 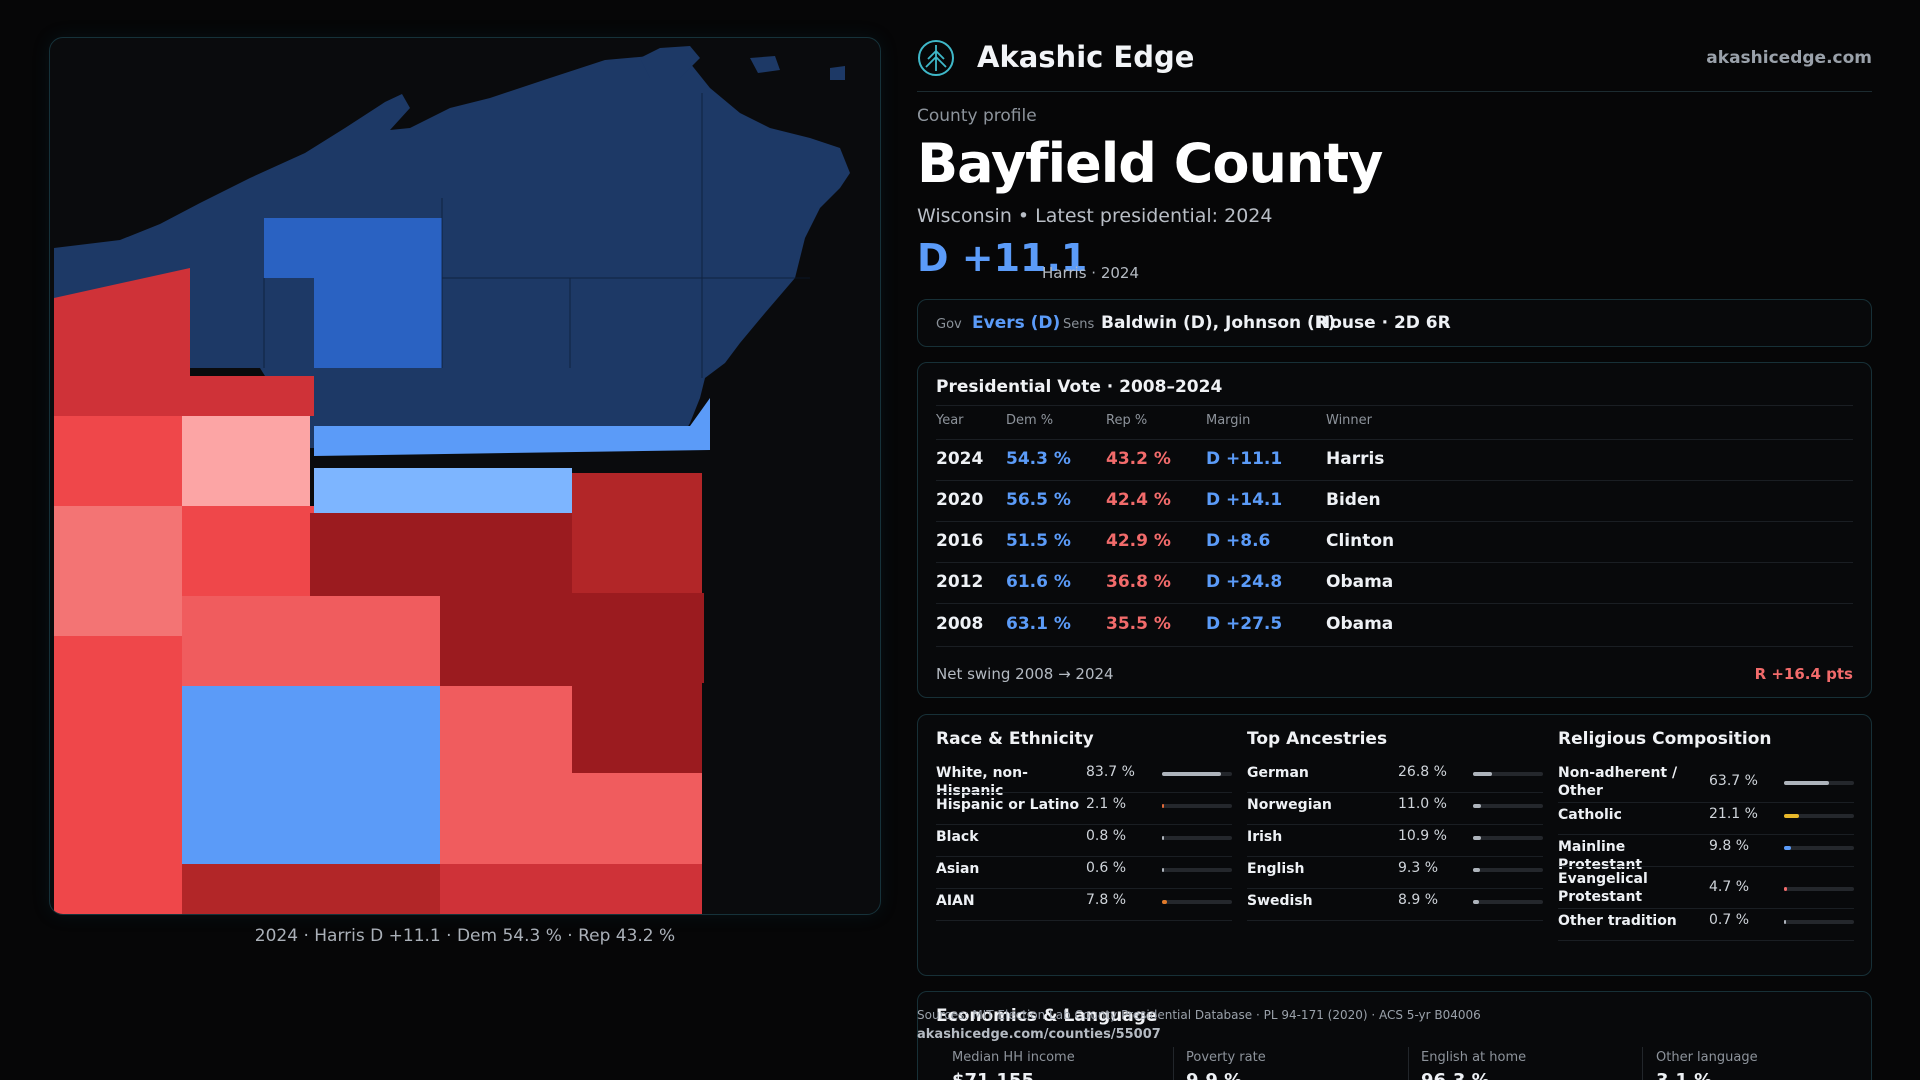 What do you see at coordinates (1455, 1075) in the screenshot?
I see `econ-value-english: 96.3 %` at bounding box center [1455, 1075].